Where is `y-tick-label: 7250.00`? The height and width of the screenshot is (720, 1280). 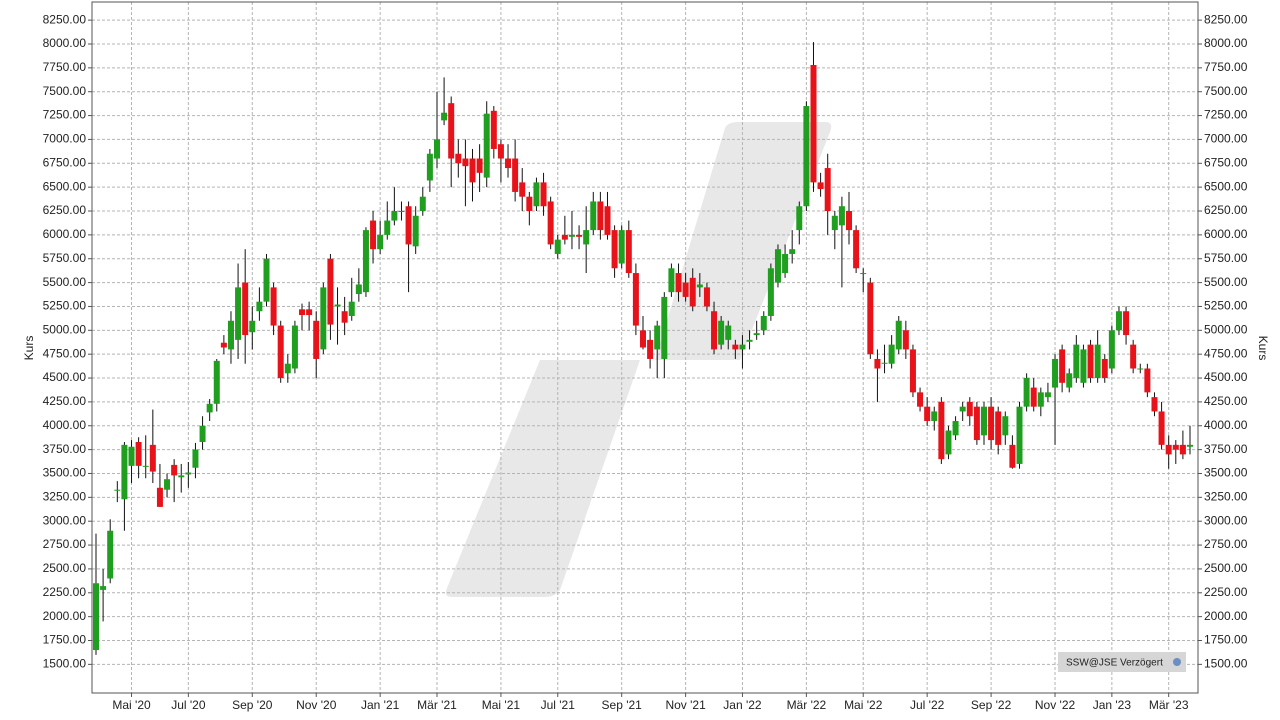
y-tick-label: 7250.00 is located at coordinates (65, 115).